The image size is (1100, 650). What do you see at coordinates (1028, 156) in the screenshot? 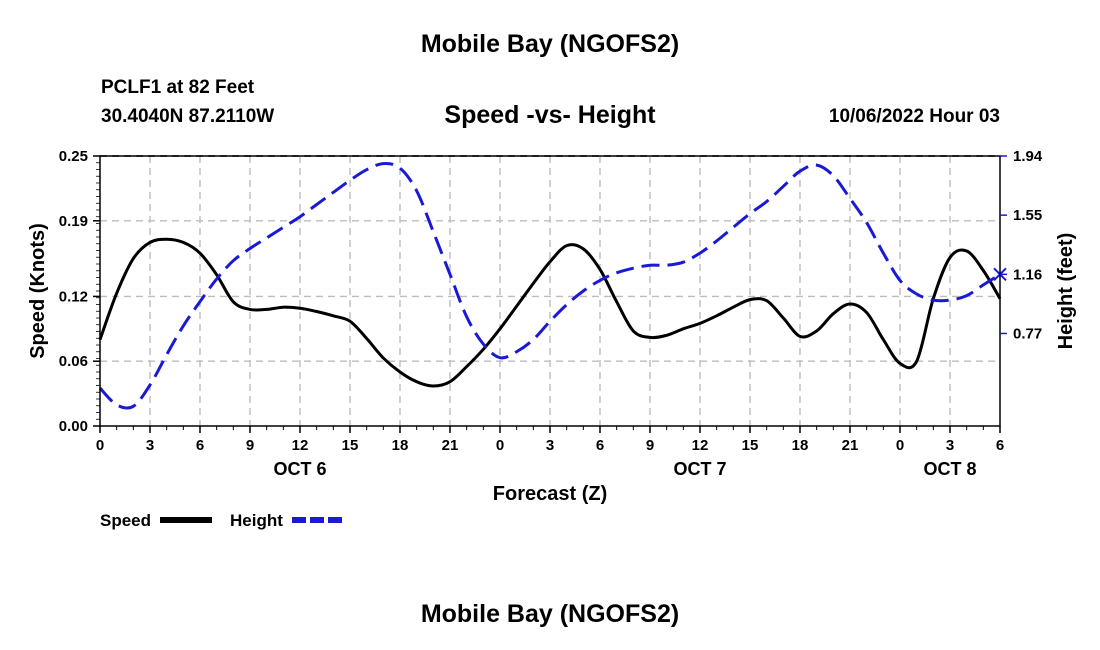
I see `y2-tick-label: 1.94` at bounding box center [1028, 156].